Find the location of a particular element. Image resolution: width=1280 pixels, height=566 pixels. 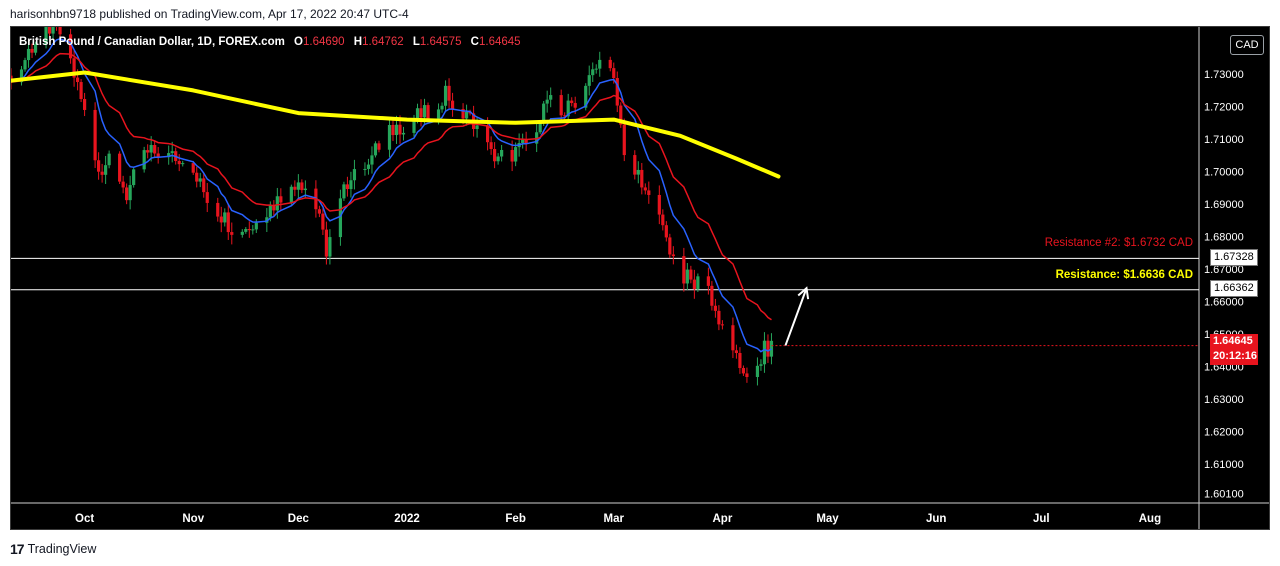

x-tick-label: Jul is located at coordinates (1041, 519).